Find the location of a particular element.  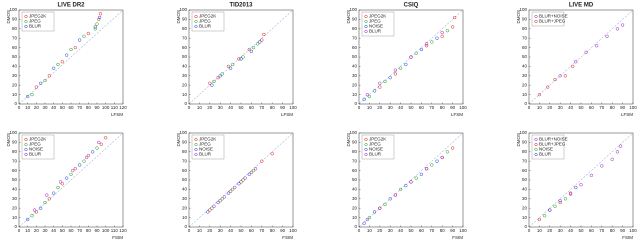

x-axis-label: FSIM is located at coordinates (457, 237).